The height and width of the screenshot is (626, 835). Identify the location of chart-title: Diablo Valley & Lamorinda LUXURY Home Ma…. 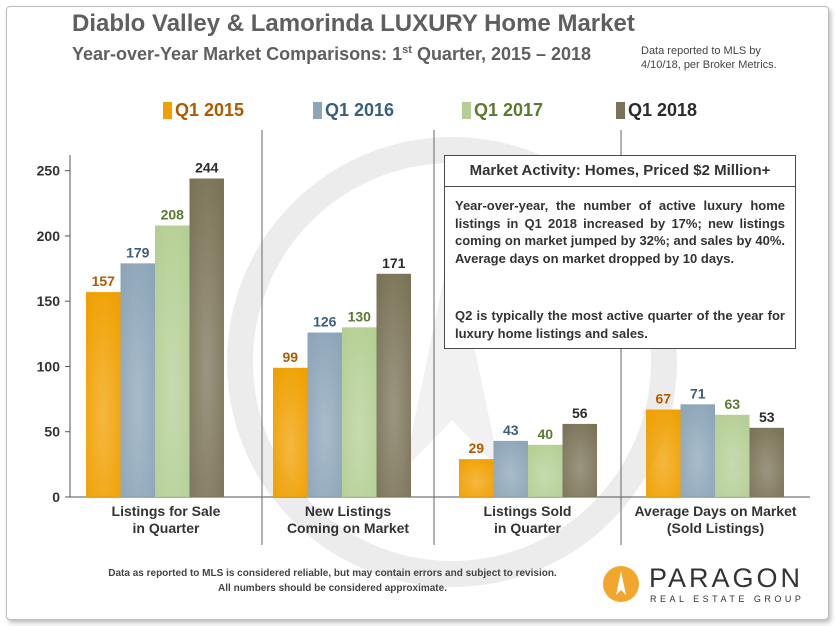
(353, 23).